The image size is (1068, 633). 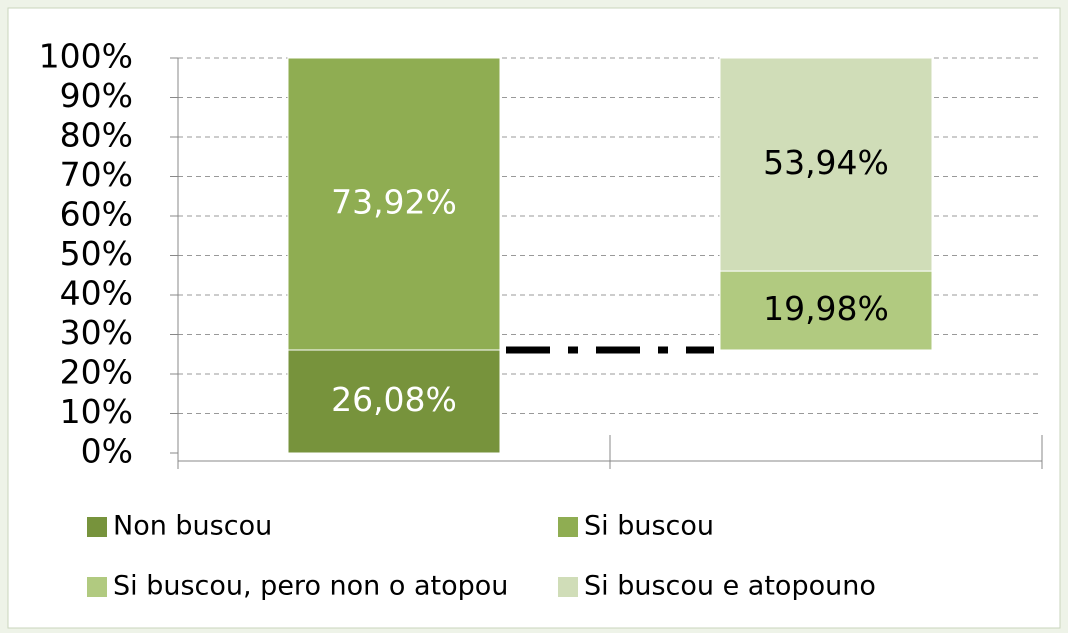 I want to click on y-tick-label: 40%, so click(x=96, y=293).